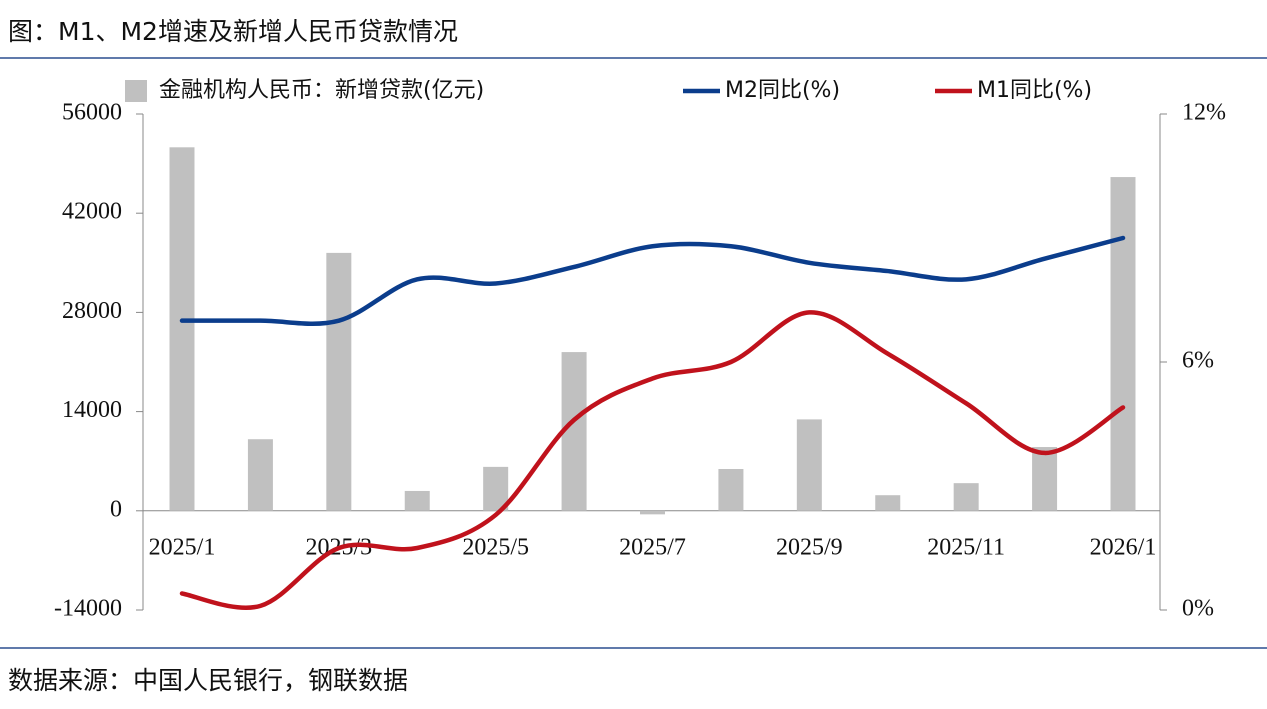  Describe the element at coordinates (495, 548) in the screenshot. I see `x-tick-label: 2025/5` at that location.